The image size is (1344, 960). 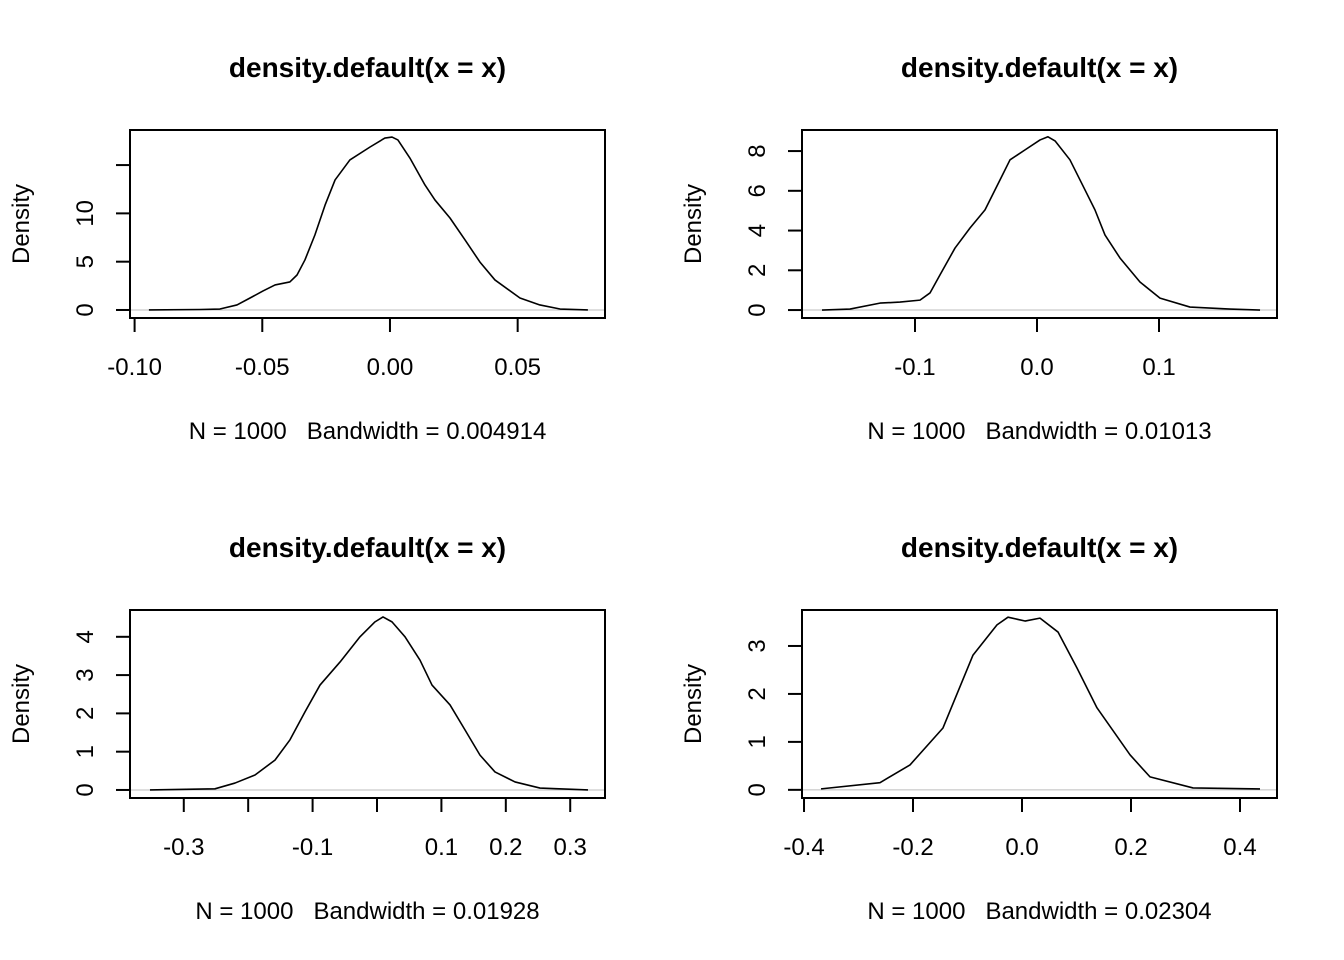 What do you see at coordinates (757, 190) in the screenshot?
I see `y-tick-label: 6` at bounding box center [757, 190].